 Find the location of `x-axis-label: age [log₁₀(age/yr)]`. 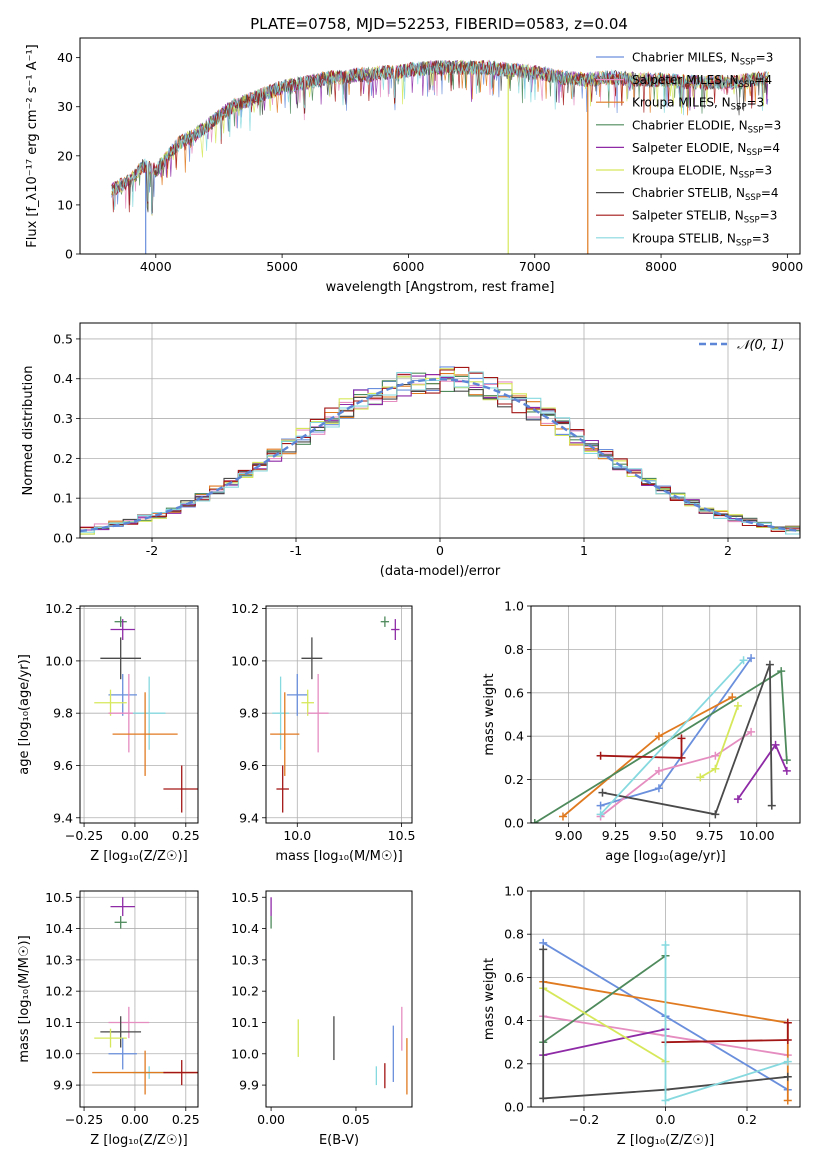

x-axis-label: age [log₁₀(age/yr)] is located at coordinates (665, 856).